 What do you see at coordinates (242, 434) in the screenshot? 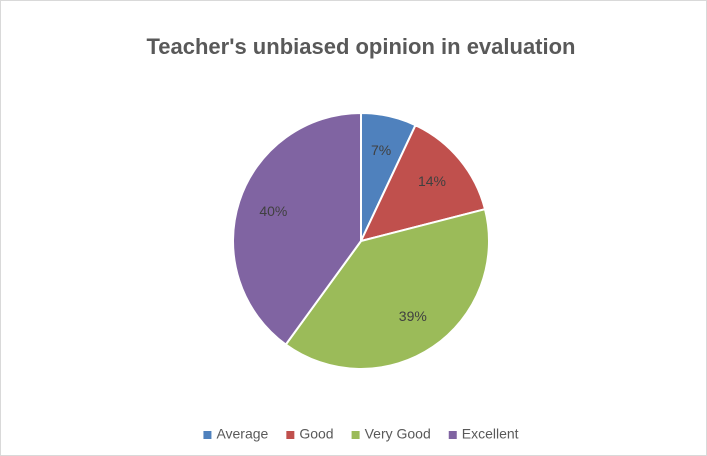
I see `legend-label: Average` at bounding box center [242, 434].